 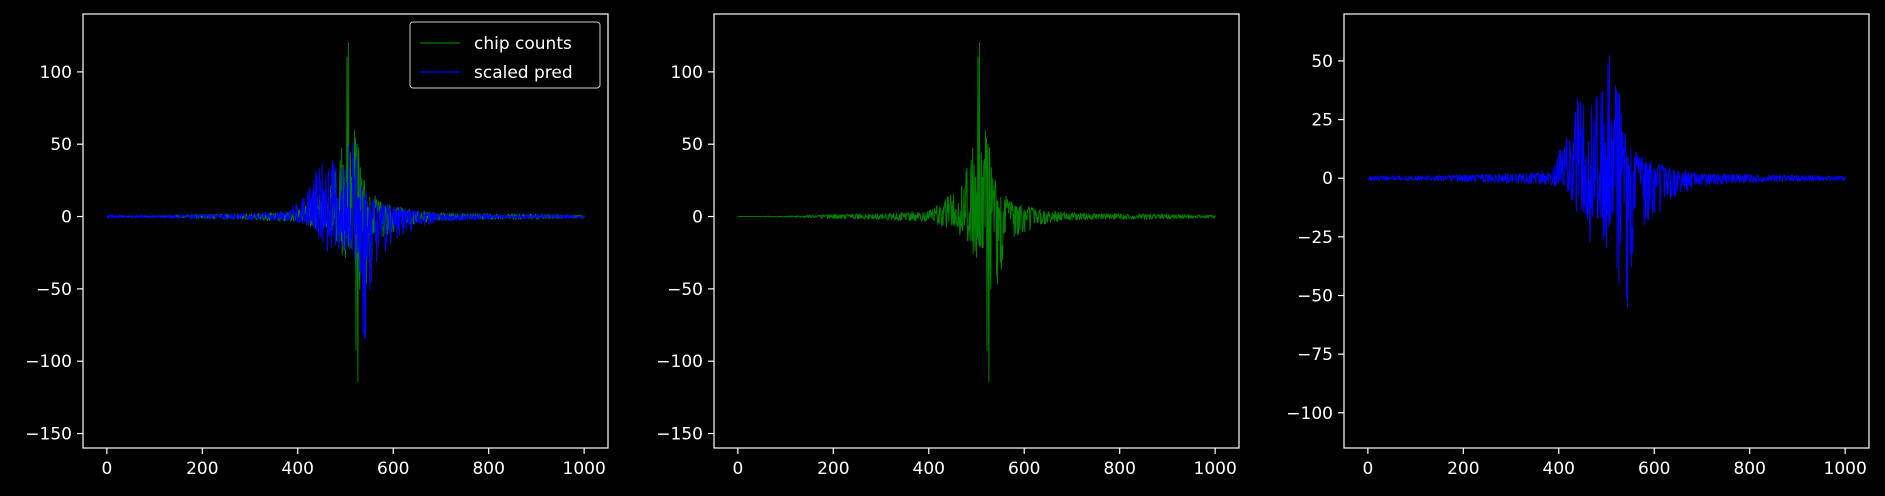 I want to click on y-tick-label: −25, so click(x=1315, y=238).